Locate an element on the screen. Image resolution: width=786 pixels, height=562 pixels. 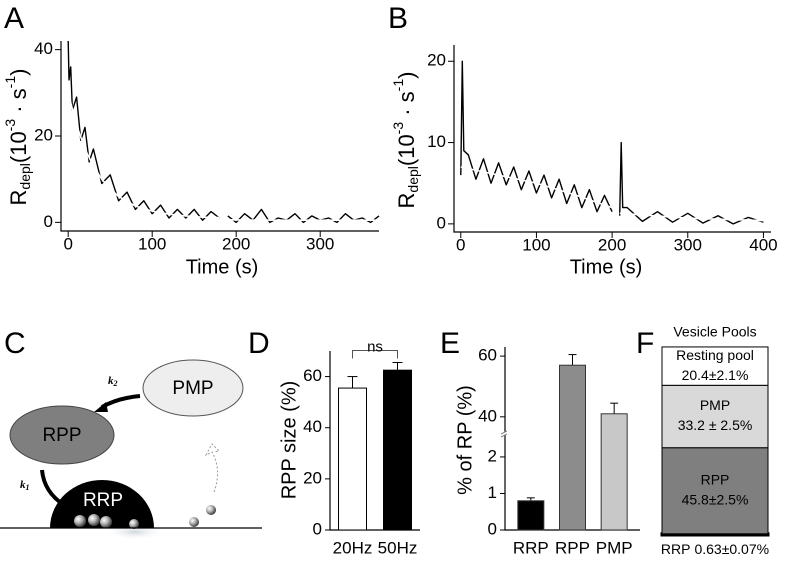
segment-name: Resting pool is located at coordinates (715, 355).